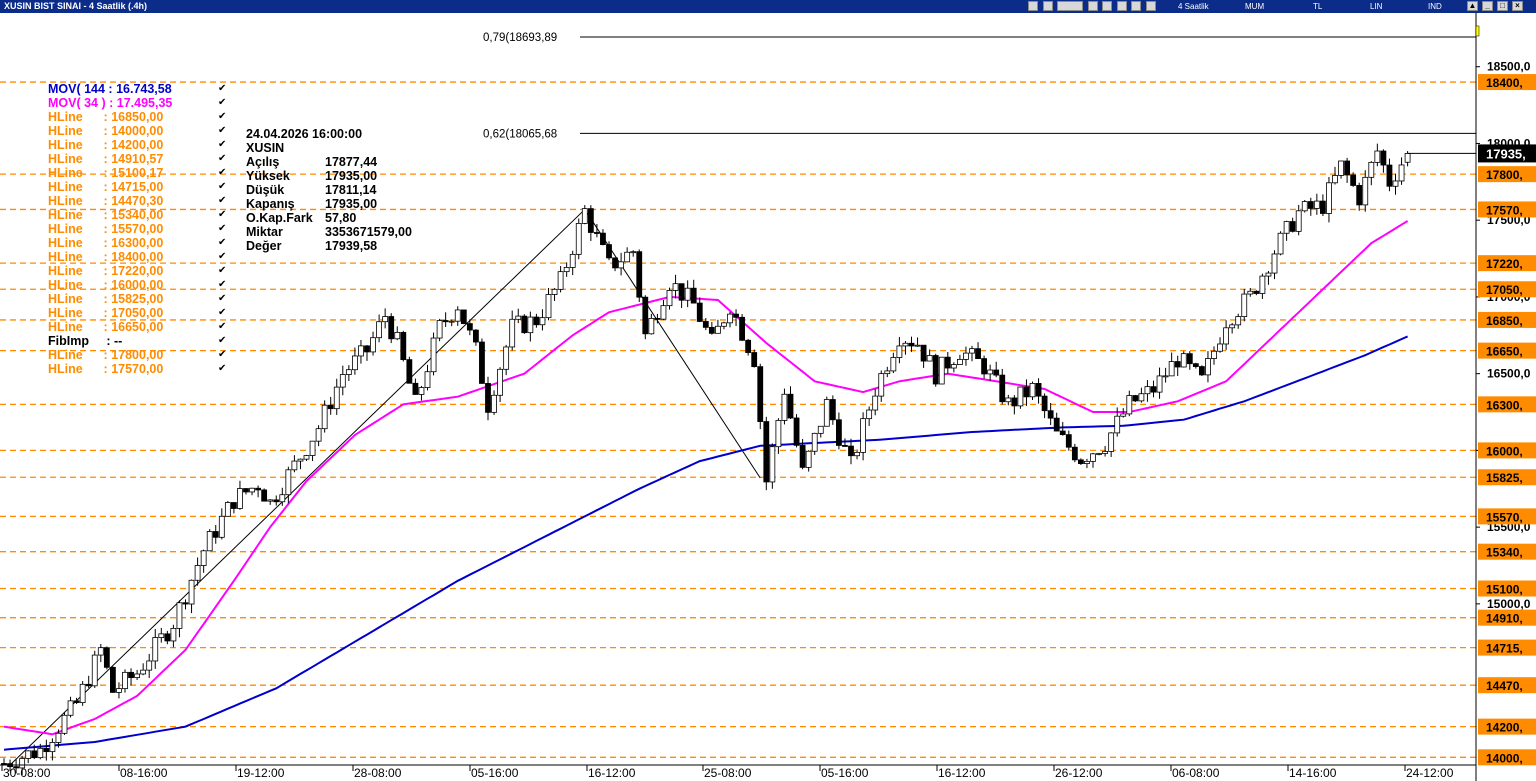  What do you see at coordinates (106, 159) in the screenshot?
I see `legend-item: HLine : 14910,57` at bounding box center [106, 159].